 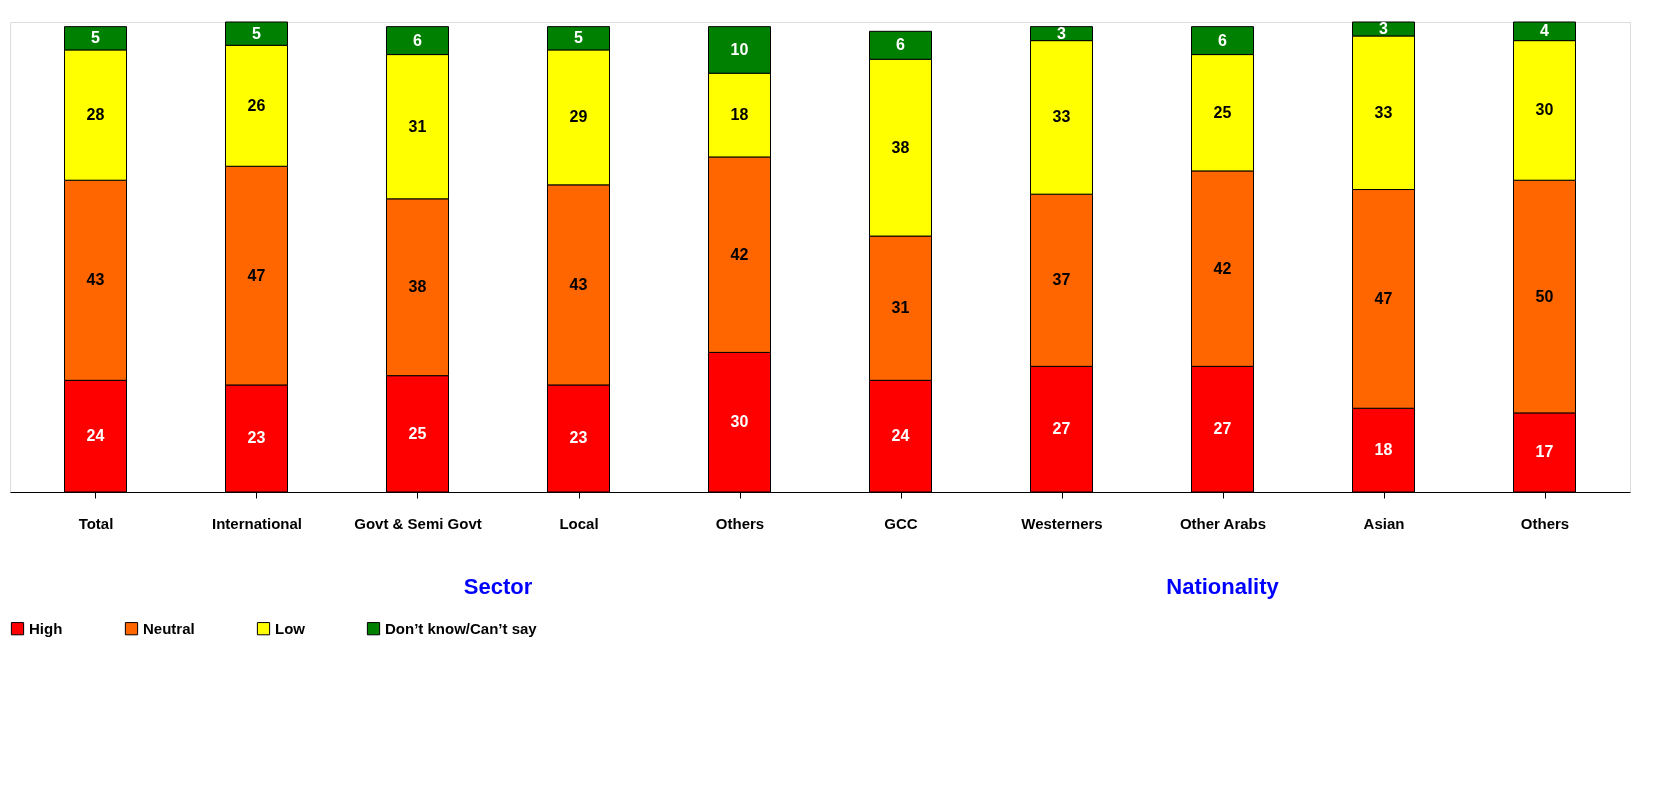 I want to click on data-label: 50, so click(x=1544, y=296).